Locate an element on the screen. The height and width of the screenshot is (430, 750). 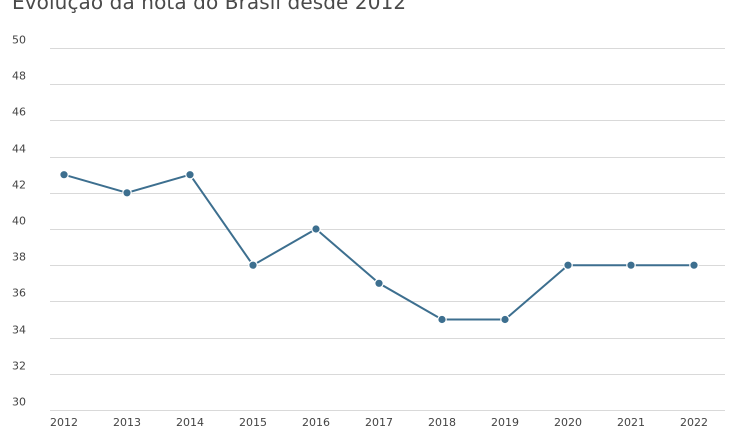
x-tick-label: 2018 is located at coordinates (442, 422).